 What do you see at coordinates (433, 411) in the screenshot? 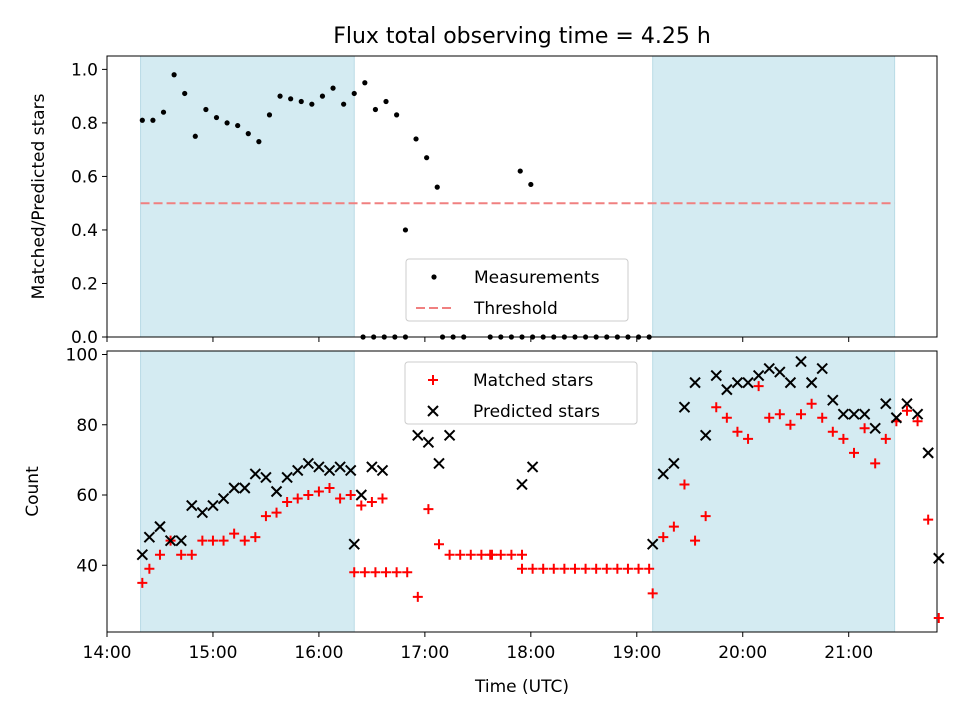
I see `legend-x-marker` at bounding box center [433, 411].